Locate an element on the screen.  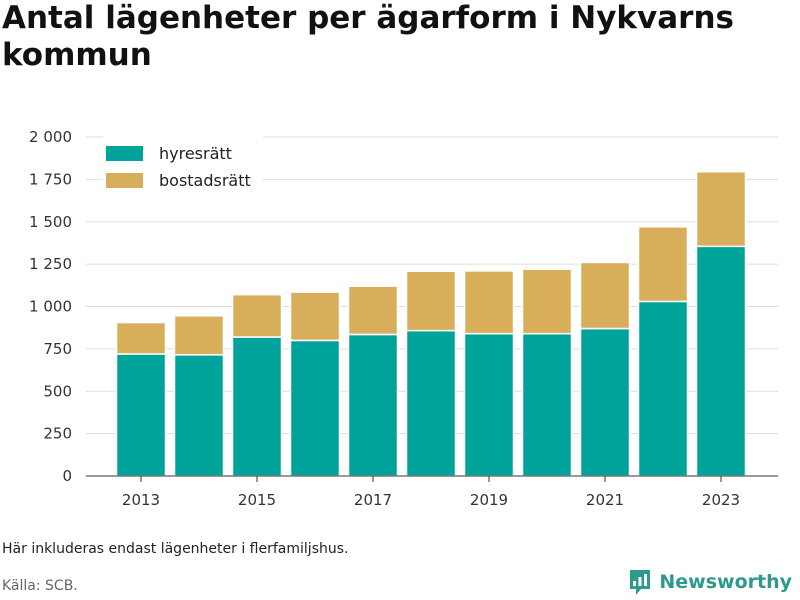
newsworthy-logo-icon is located at coordinates (640, 582).